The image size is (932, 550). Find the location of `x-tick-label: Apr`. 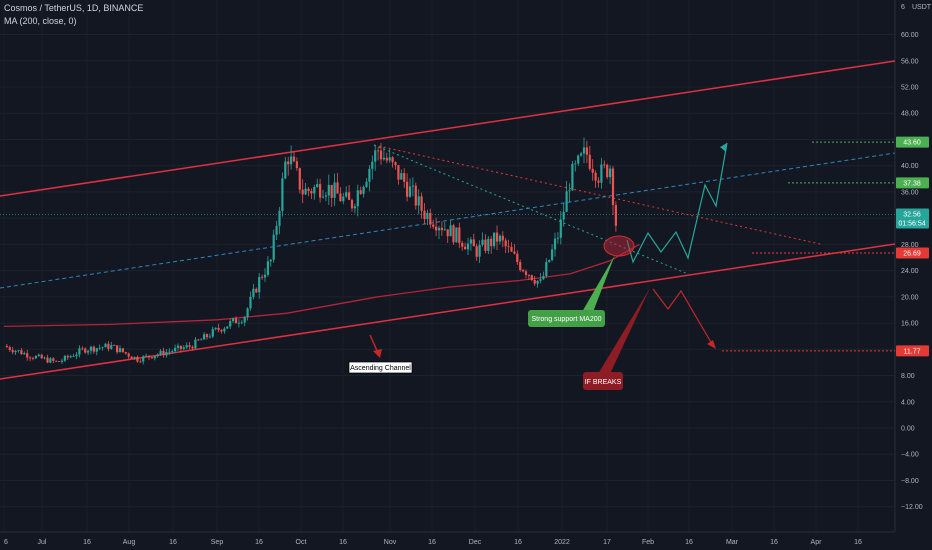

x-tick-label: Apr is located at coordinates (817, 542).